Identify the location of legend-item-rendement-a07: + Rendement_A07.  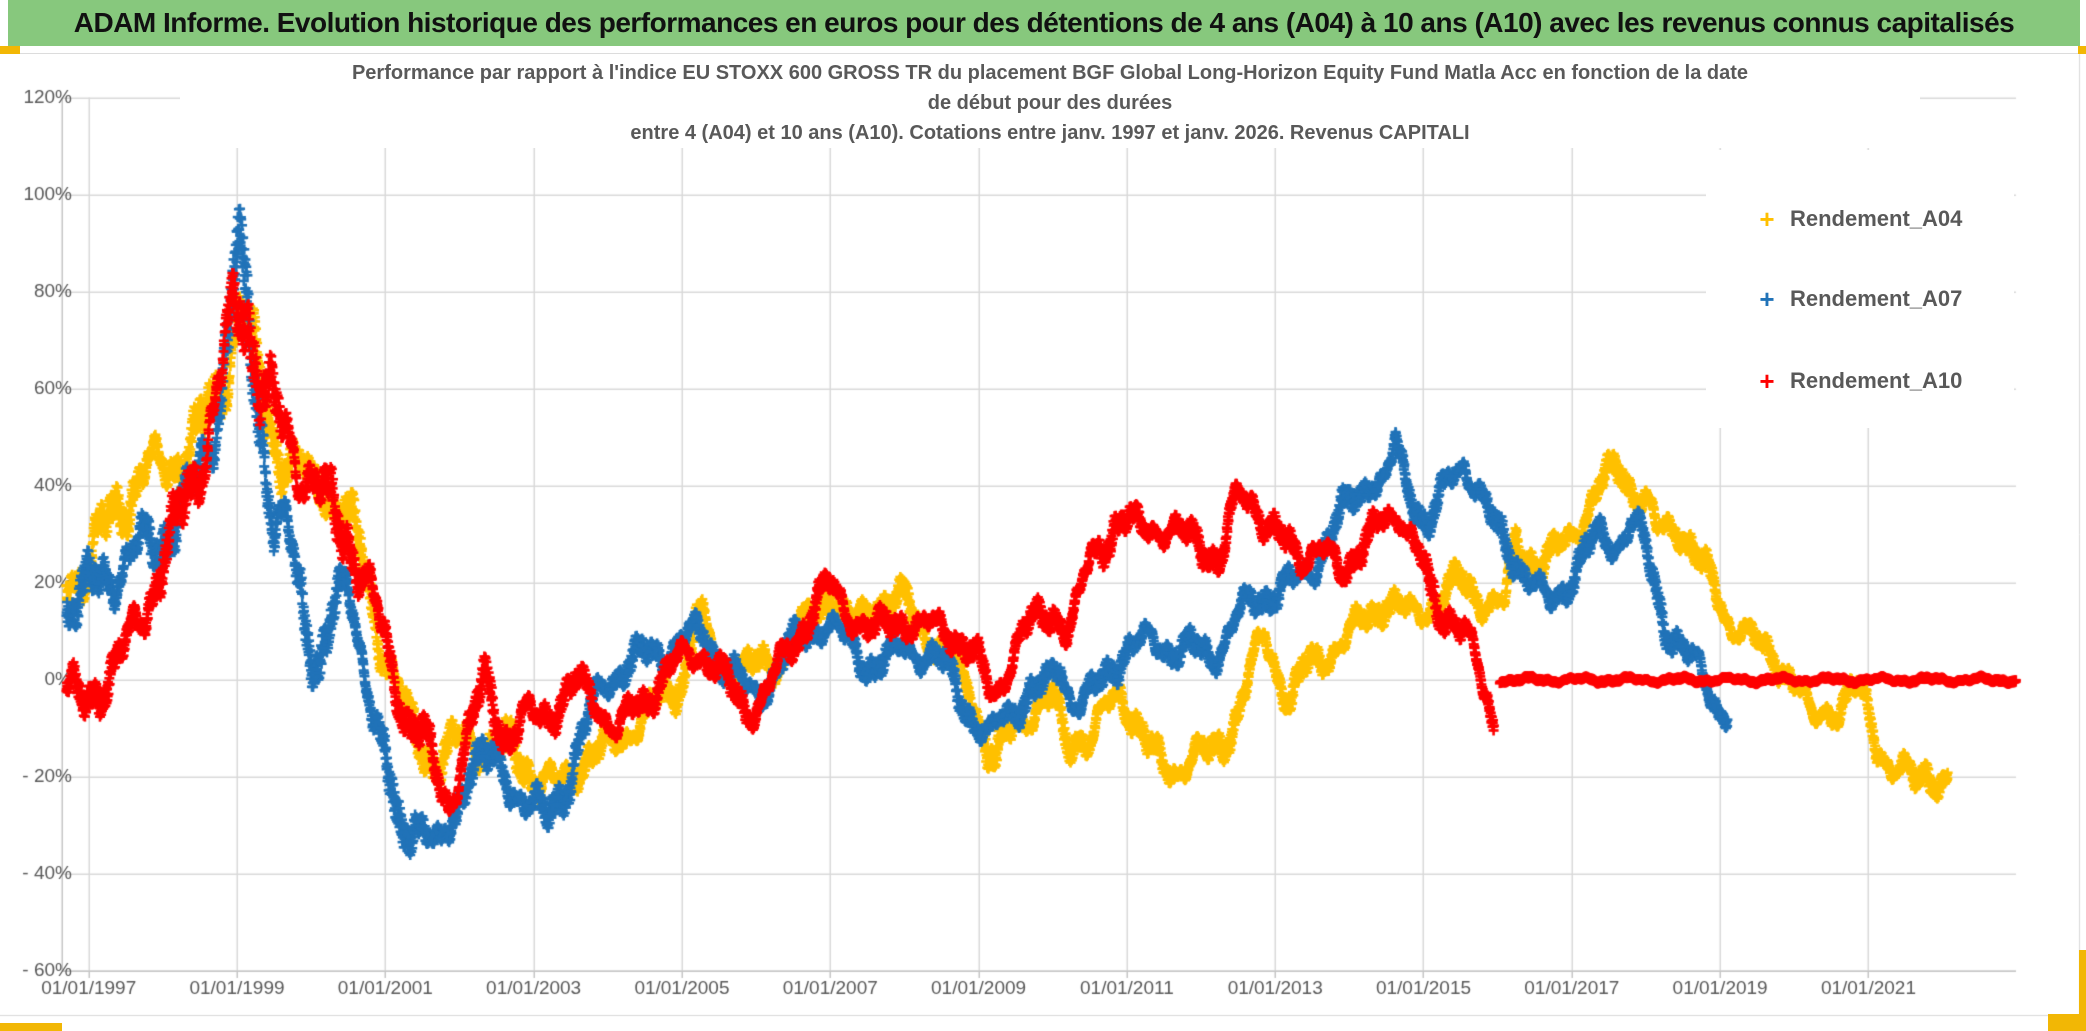
(1860, 299).